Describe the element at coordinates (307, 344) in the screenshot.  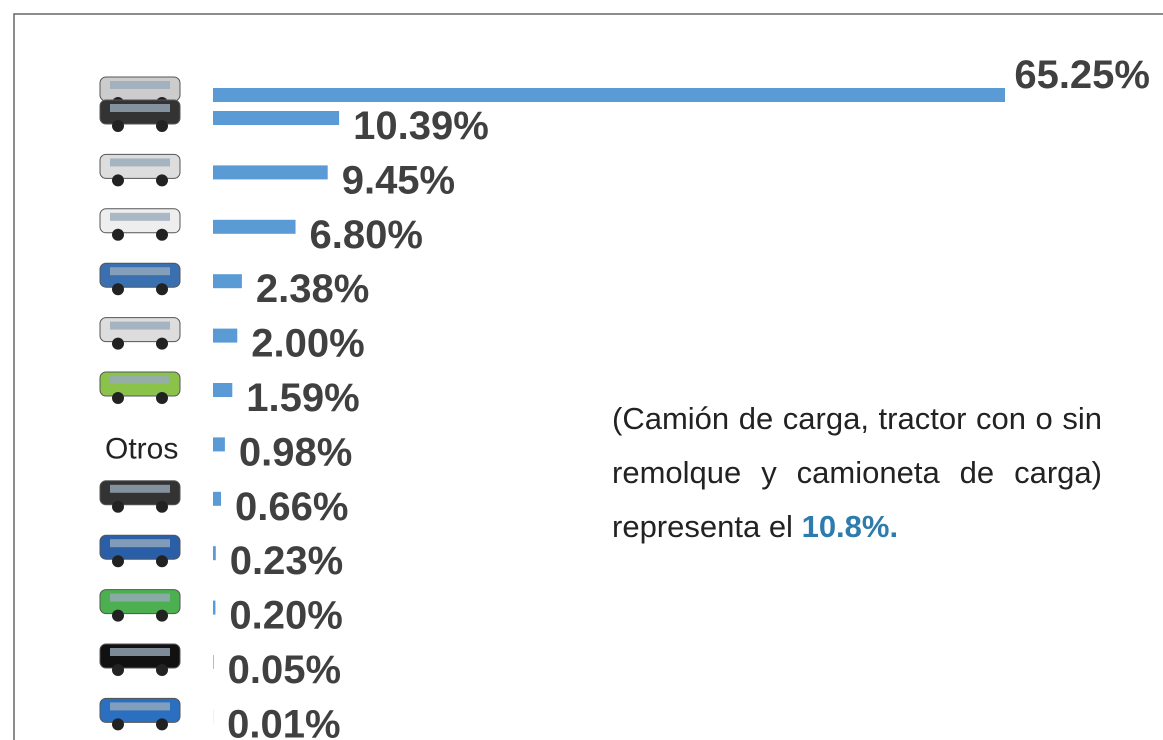
I see `value-label: 2.00%` at that location.